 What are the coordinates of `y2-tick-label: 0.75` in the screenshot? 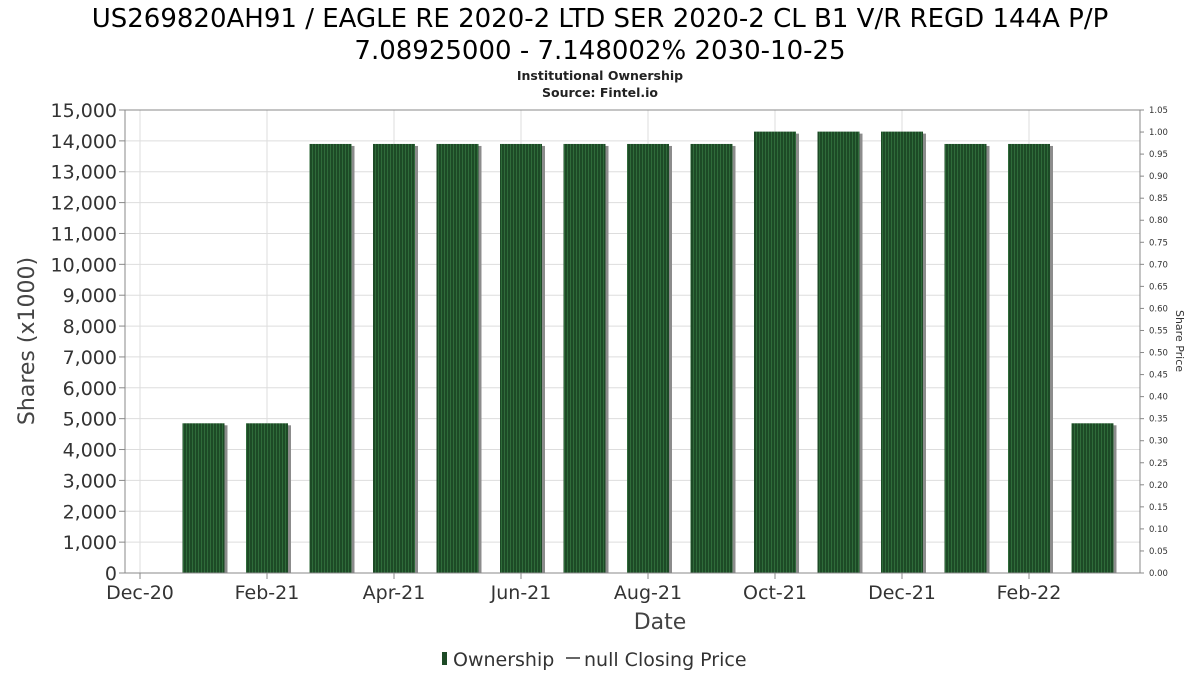 It's located at (1158, 243).